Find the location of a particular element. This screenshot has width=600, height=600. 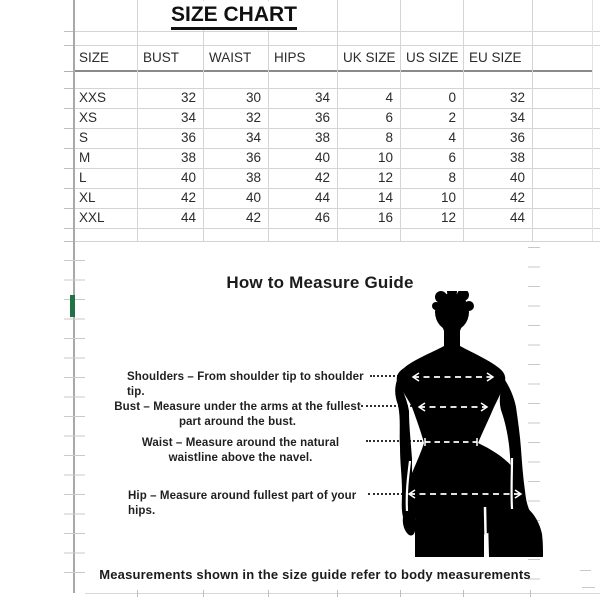

cell-size: M is located at coordinates (85, 157).